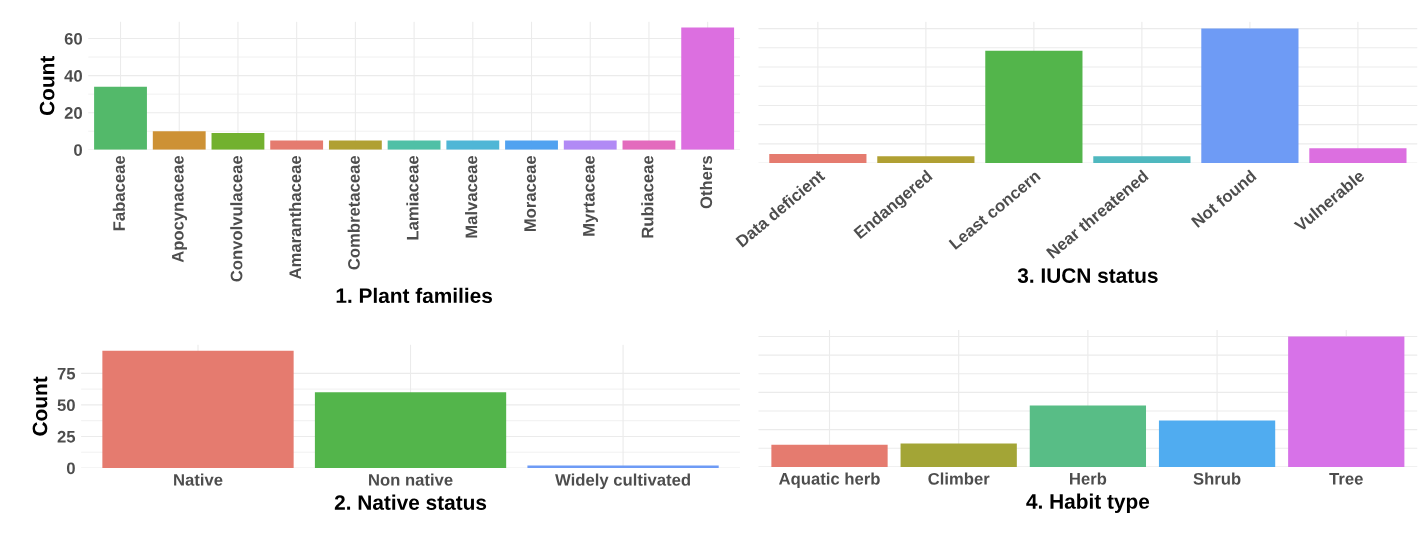  I want to click on x-tick-label: Fabaceae, so click(118, 193).